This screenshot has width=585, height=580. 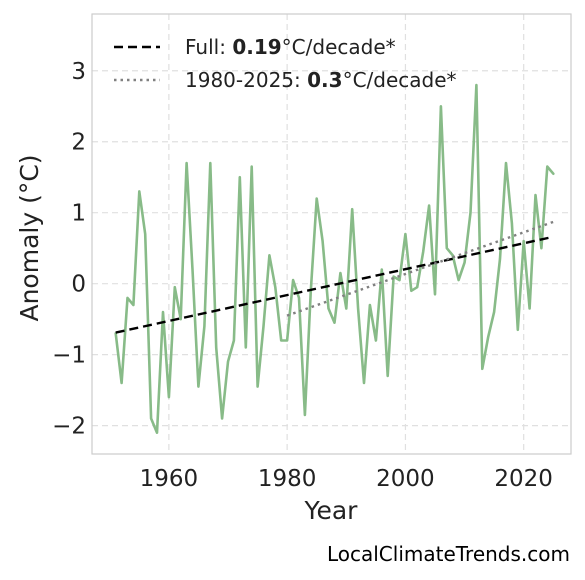 What do you see at coordinates (346, 479) in the screenshot?
I see `x-tick-labels: 1960 1980 2000 2020` at bounding box center [346, 479].